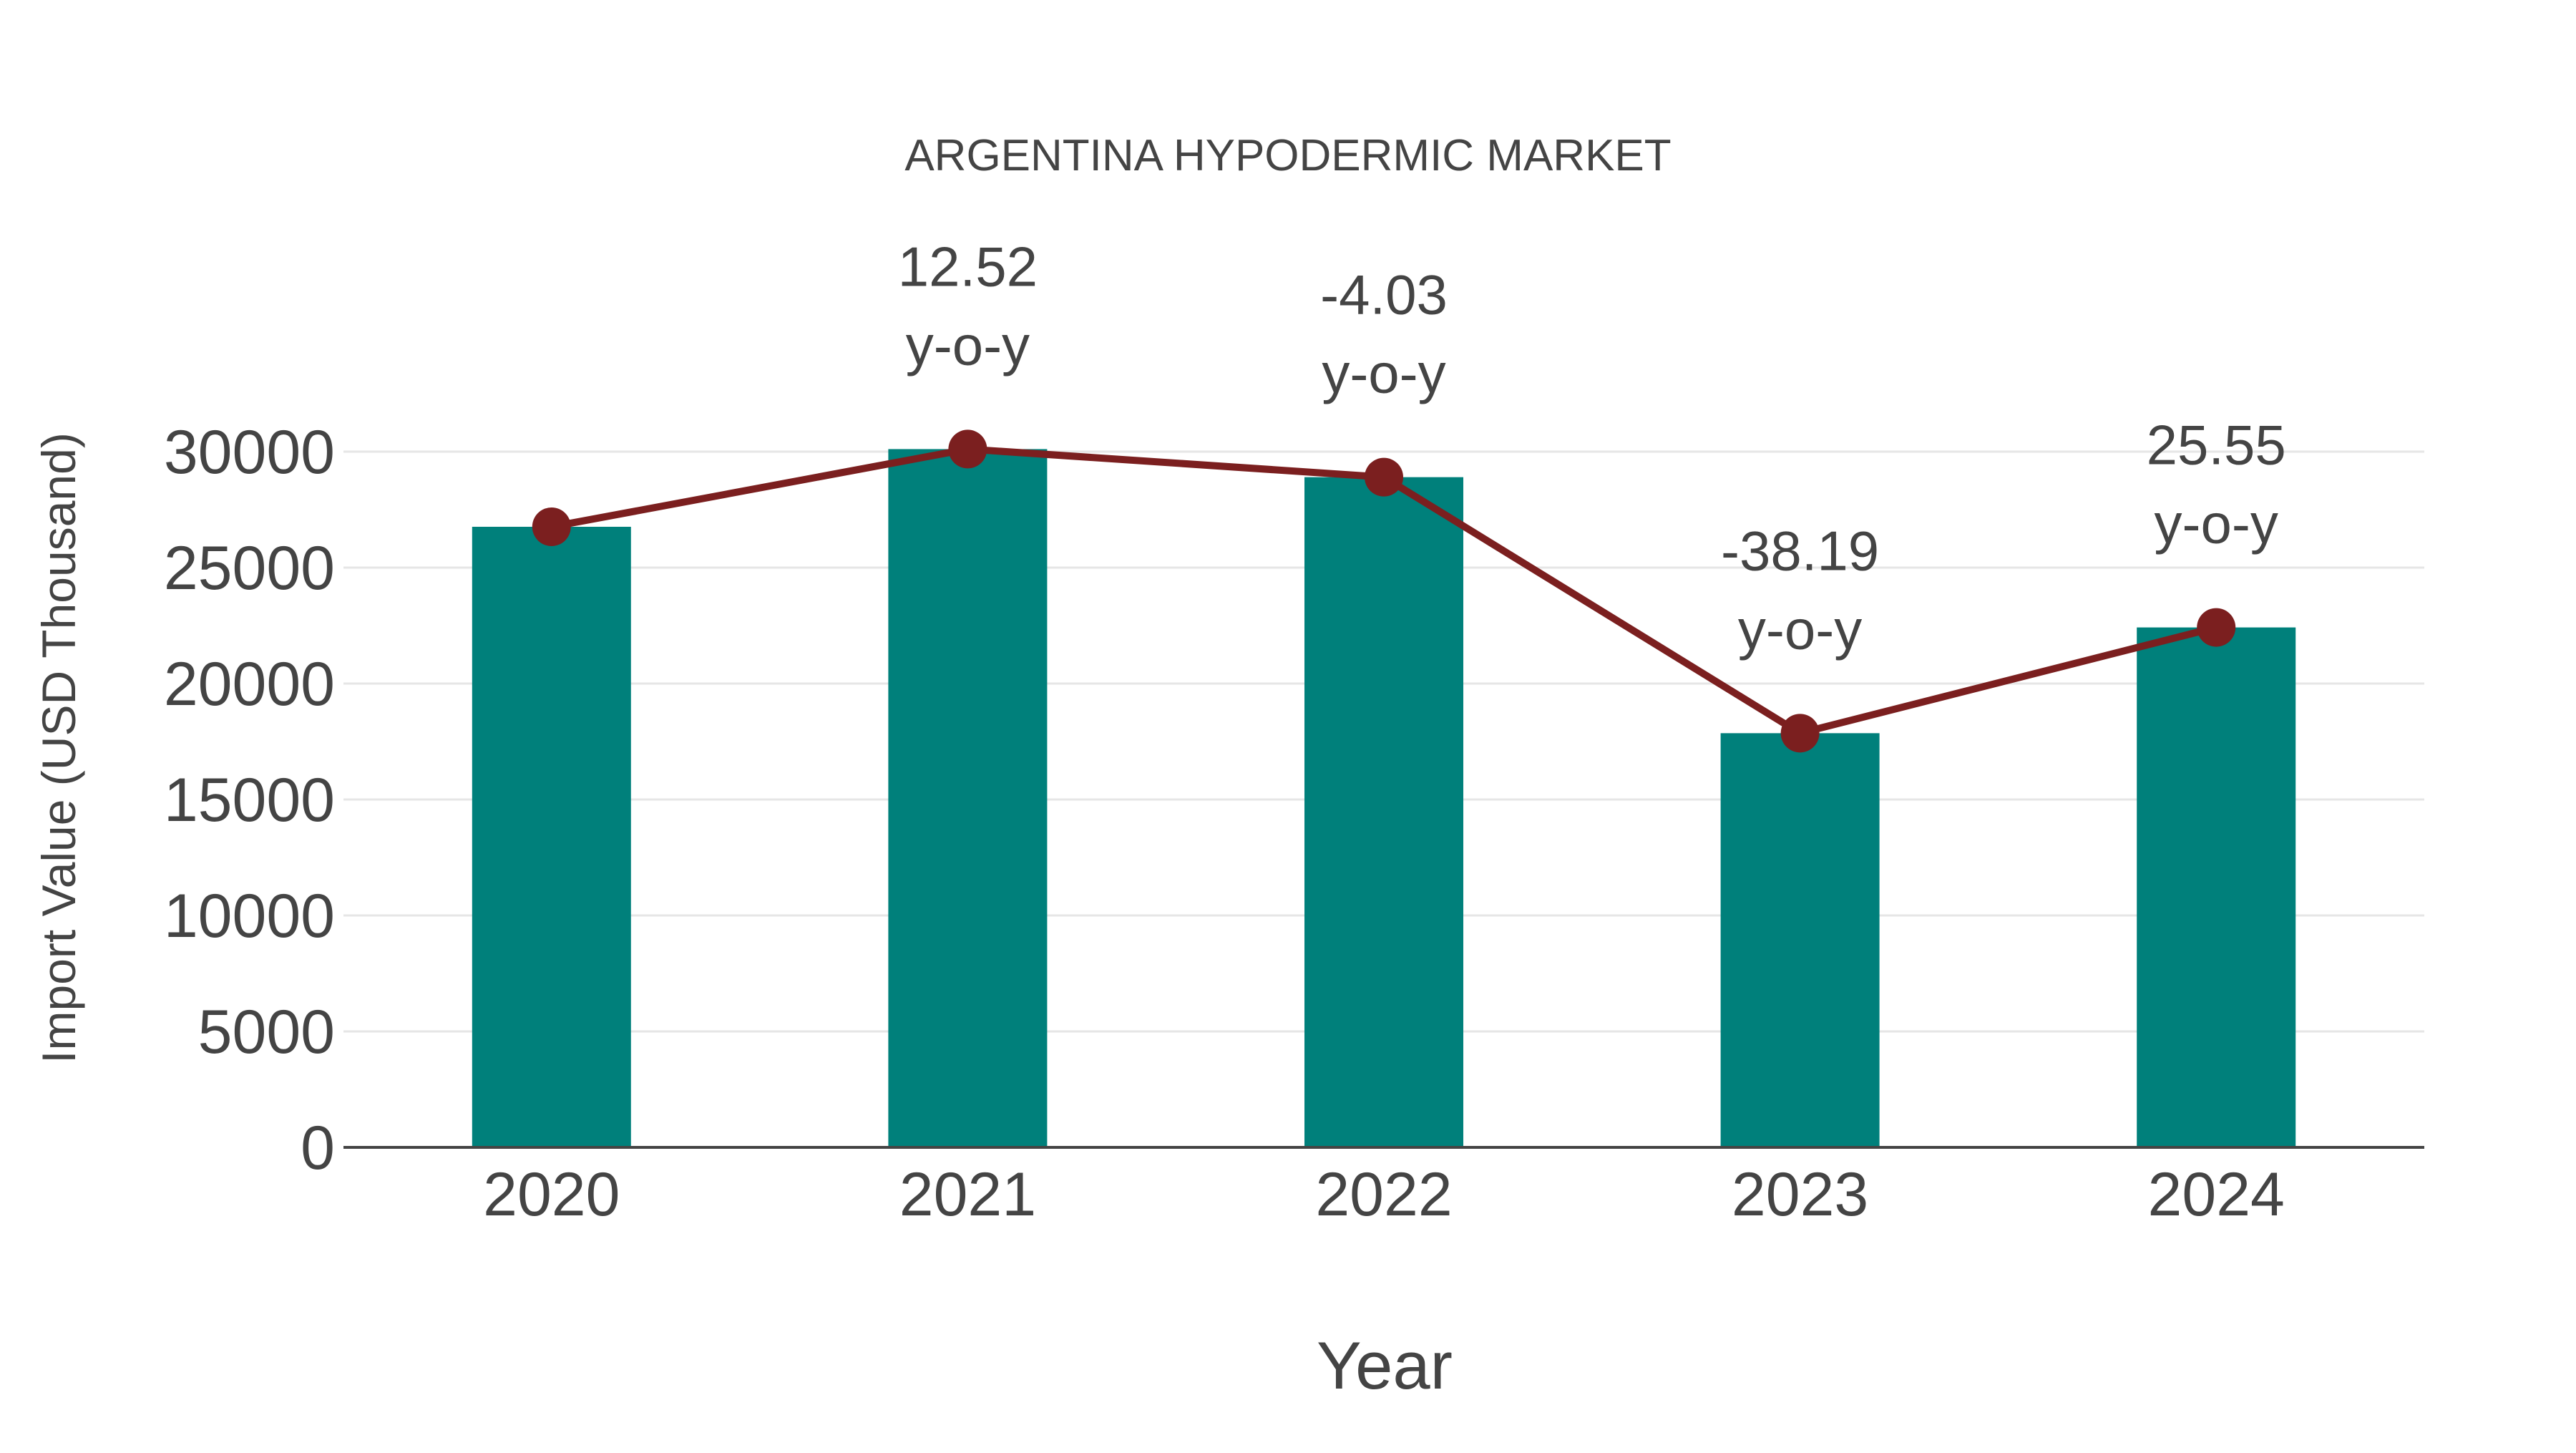  What do you see at coordinates (968, 266) in the screenshot?
I see `yoy-value: 12.52` at bounding box center [968, 266].